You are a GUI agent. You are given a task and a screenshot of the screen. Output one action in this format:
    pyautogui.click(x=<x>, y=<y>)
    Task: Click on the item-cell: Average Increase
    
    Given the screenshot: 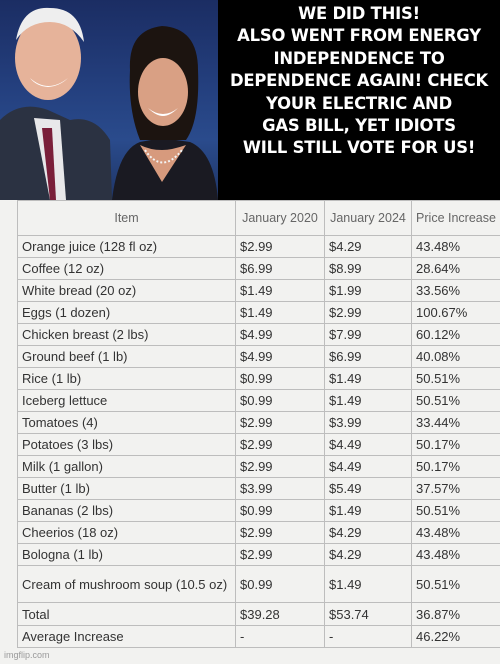 What is the action you would take?
    pyautogui.click(x=126, y=636)
    